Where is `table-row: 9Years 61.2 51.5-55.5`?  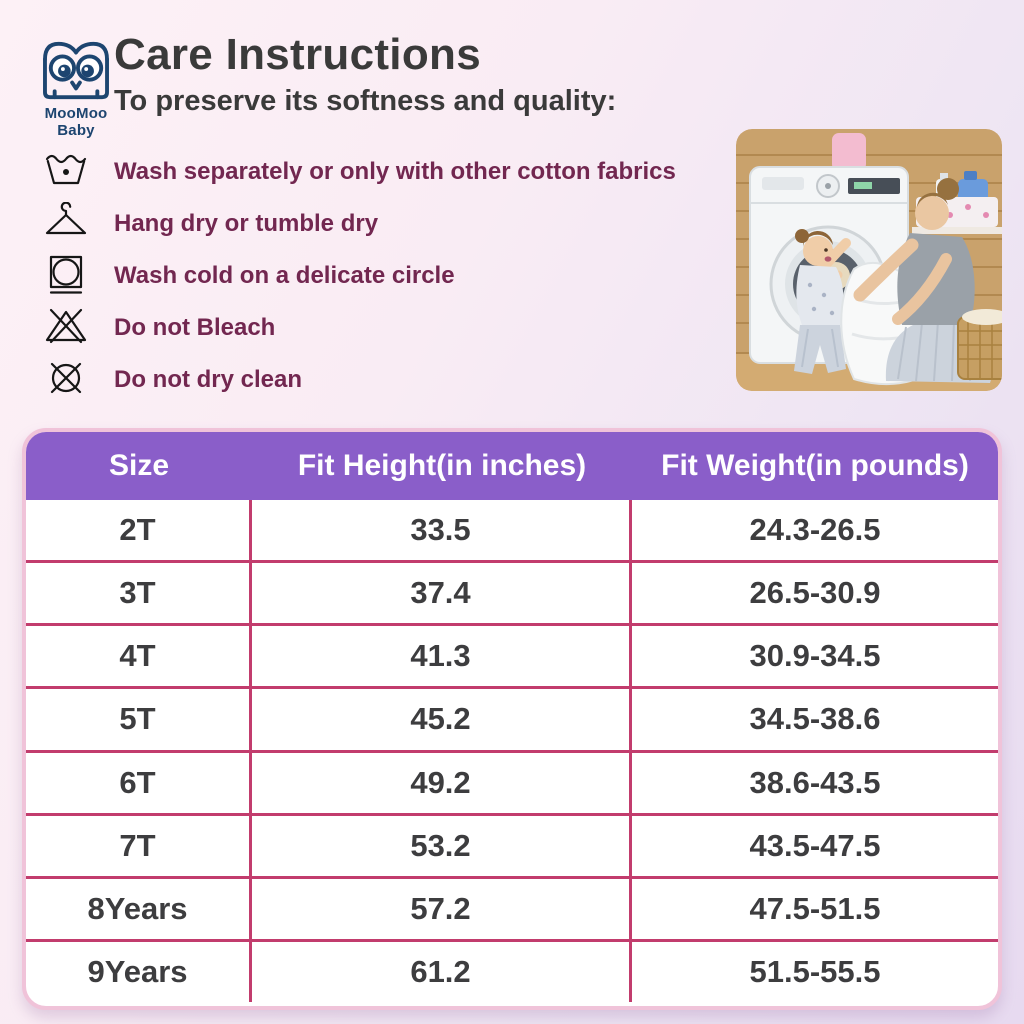 table-row: 9Years 61.2 51.5-55.5 is located at coordinates (512, 970).